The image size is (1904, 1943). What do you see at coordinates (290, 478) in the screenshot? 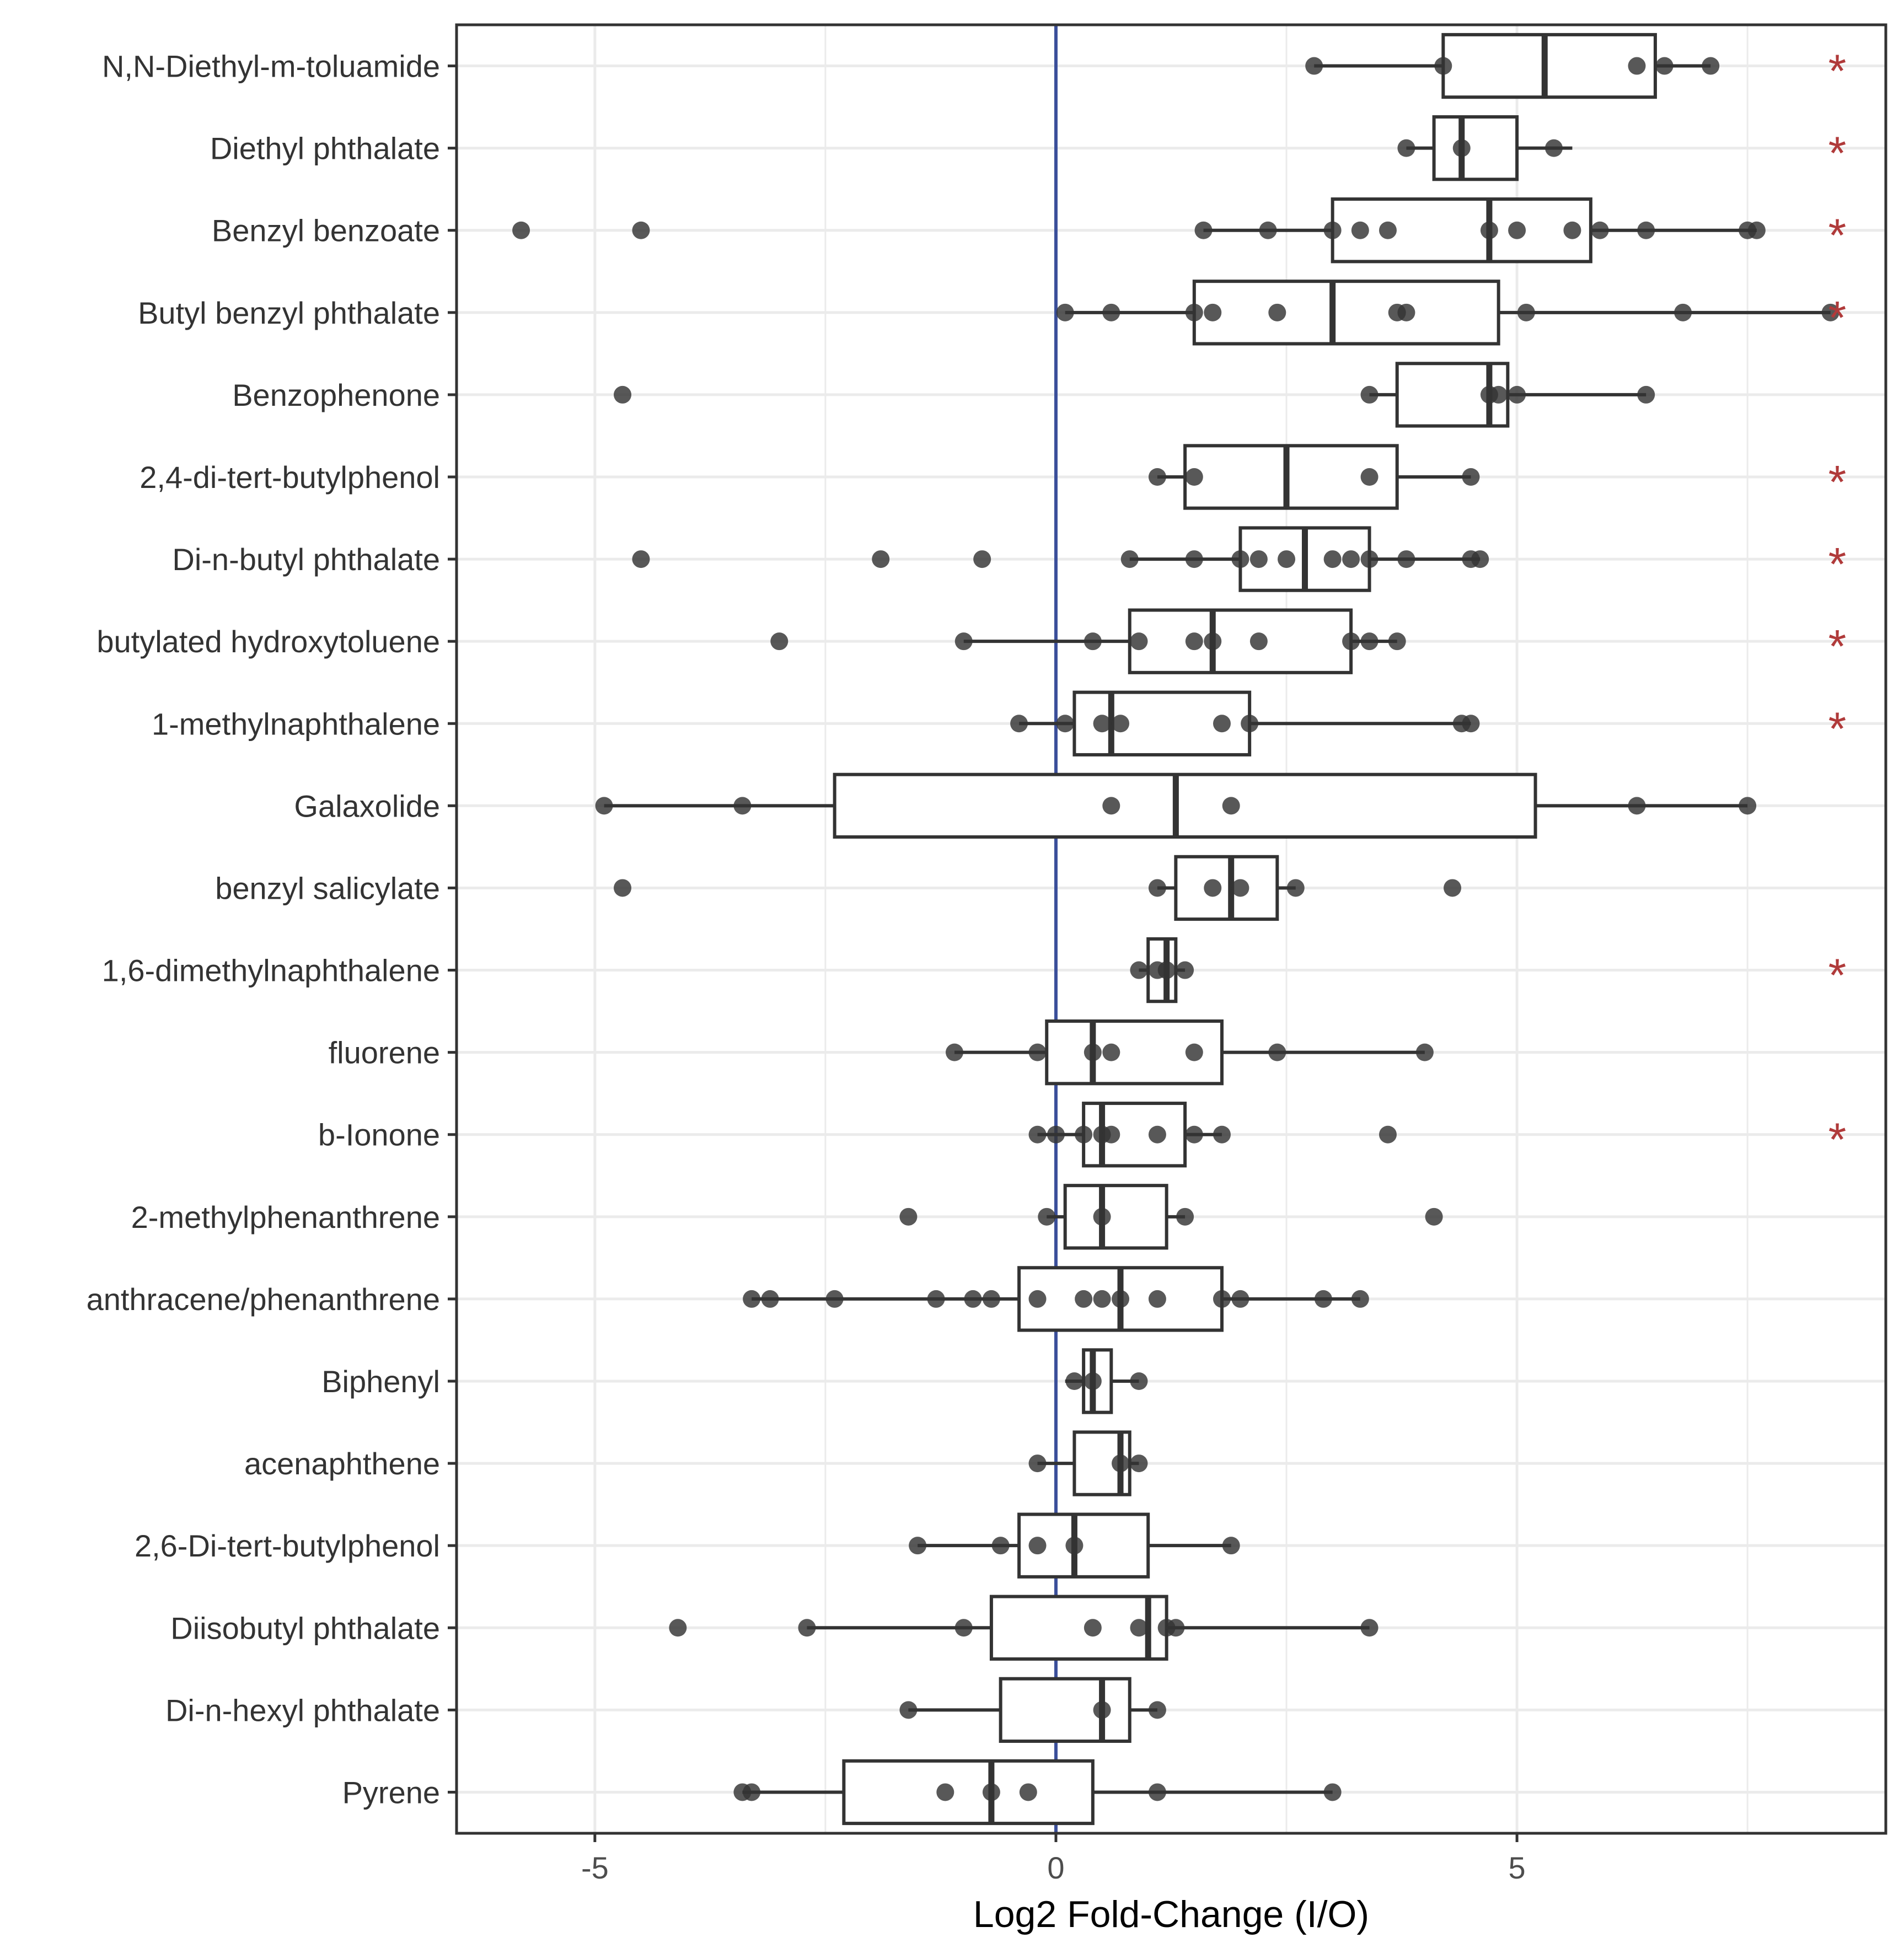
I see `category-label: 2,4-di-tert-butylphenol` at bounding box center [290, 478].